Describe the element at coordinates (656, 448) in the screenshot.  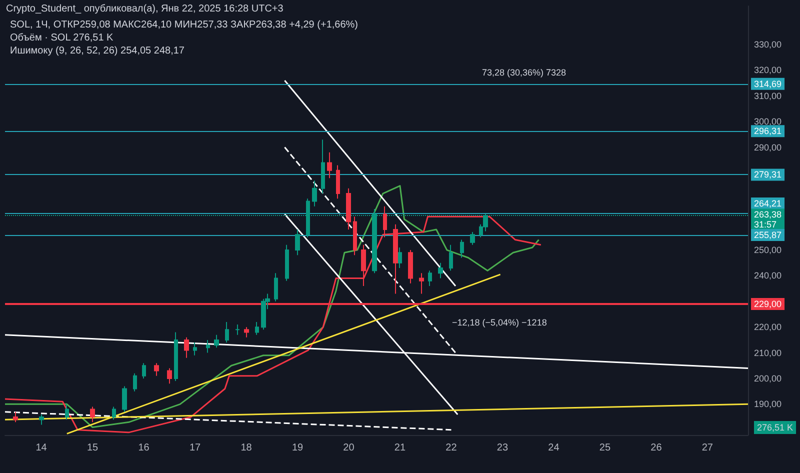
I see `x-tick-label: 26` at that location.